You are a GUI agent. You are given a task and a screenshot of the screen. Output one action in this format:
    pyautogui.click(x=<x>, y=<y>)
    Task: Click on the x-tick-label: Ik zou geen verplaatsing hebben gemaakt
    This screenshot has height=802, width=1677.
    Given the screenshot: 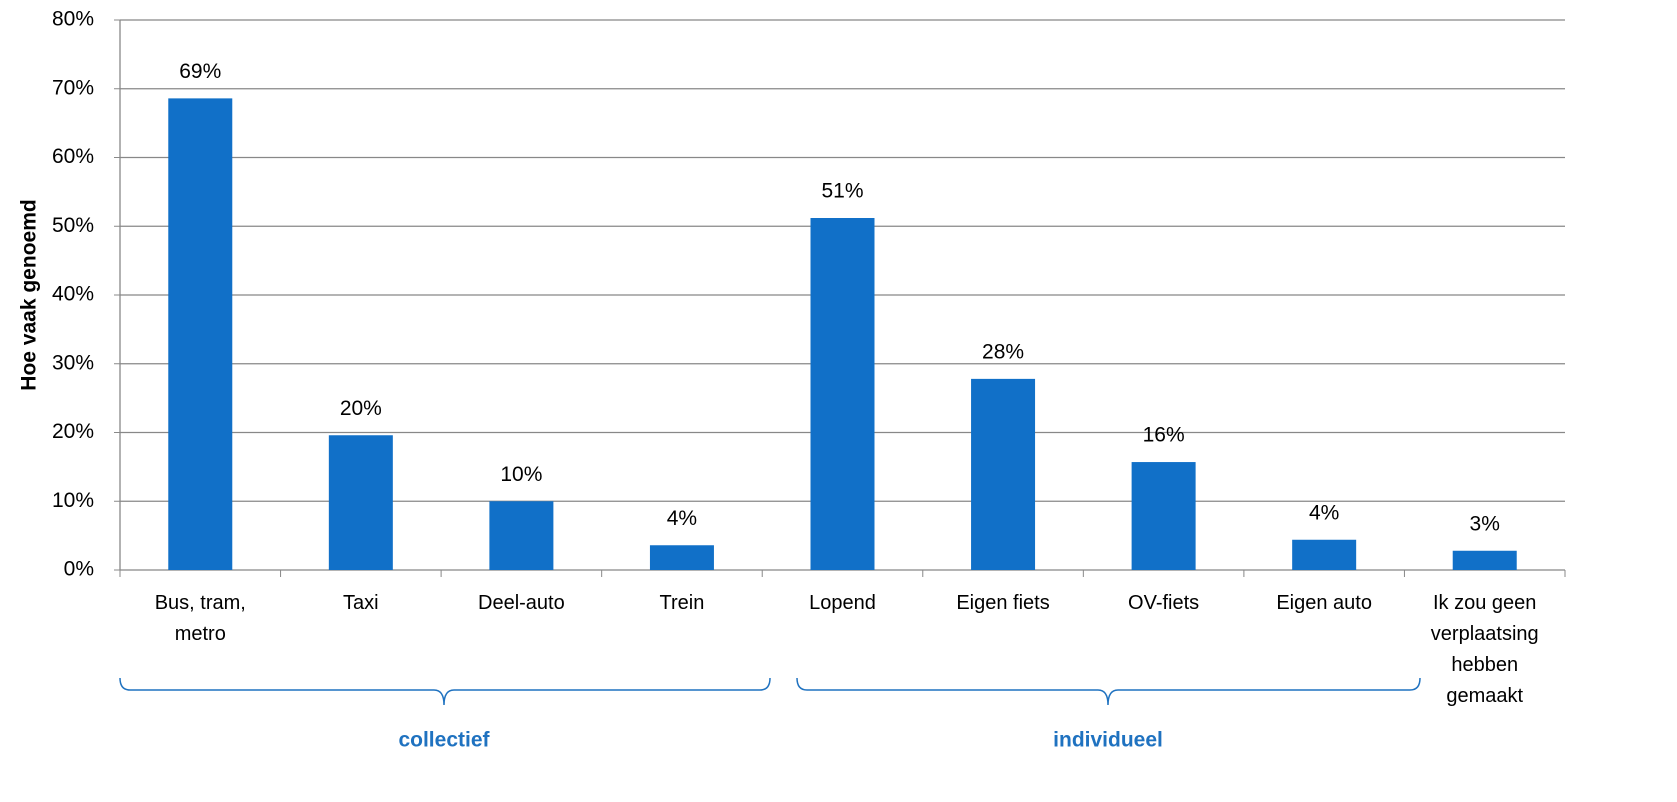 What is the action you would take?
    pyautogui.click(x=1484, y=649)
    